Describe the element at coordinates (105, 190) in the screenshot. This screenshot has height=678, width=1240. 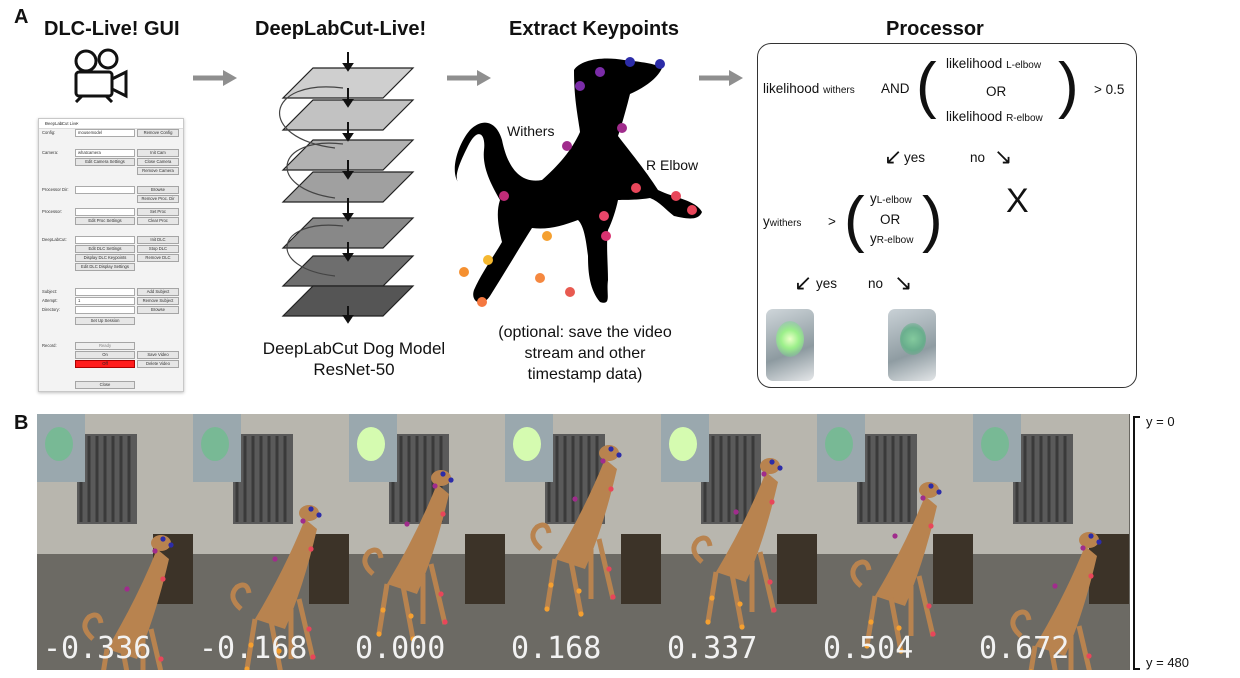
I see `proc-dir-dropdown` at that location.